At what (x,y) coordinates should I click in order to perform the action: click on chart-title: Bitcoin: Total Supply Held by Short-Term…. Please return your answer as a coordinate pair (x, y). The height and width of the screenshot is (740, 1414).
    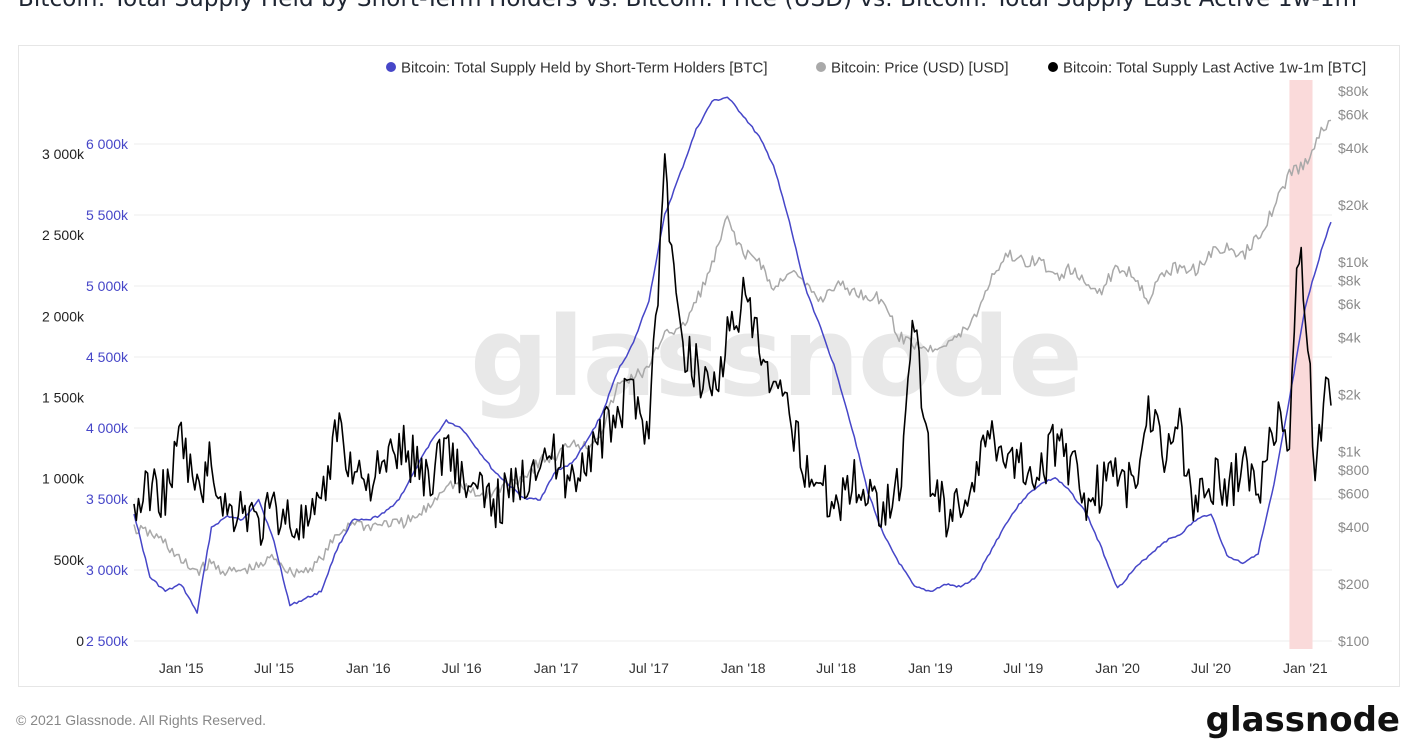
    Looking at the image, I should click on (687, 6).